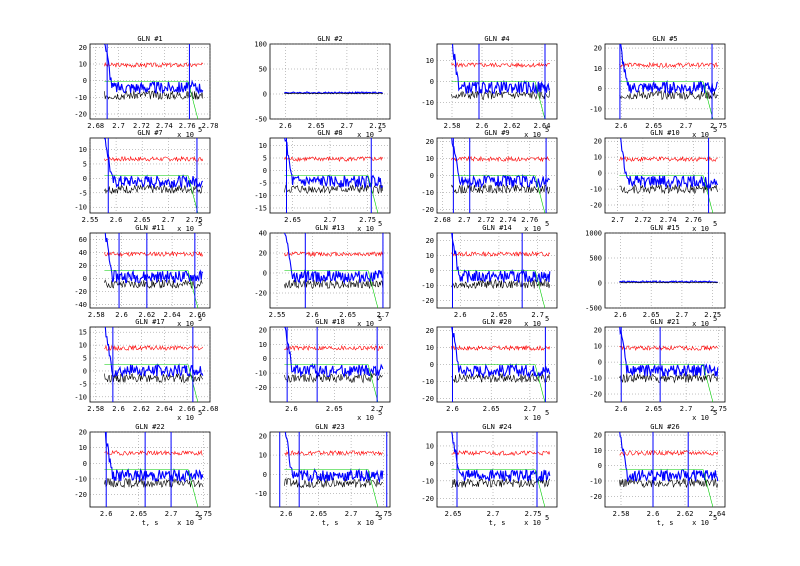  I want to click on subplot-2: 2.6 2.65 2.7 2.75 100 50 0 -50 GLN #2 x 10 5, so click(322, 87).